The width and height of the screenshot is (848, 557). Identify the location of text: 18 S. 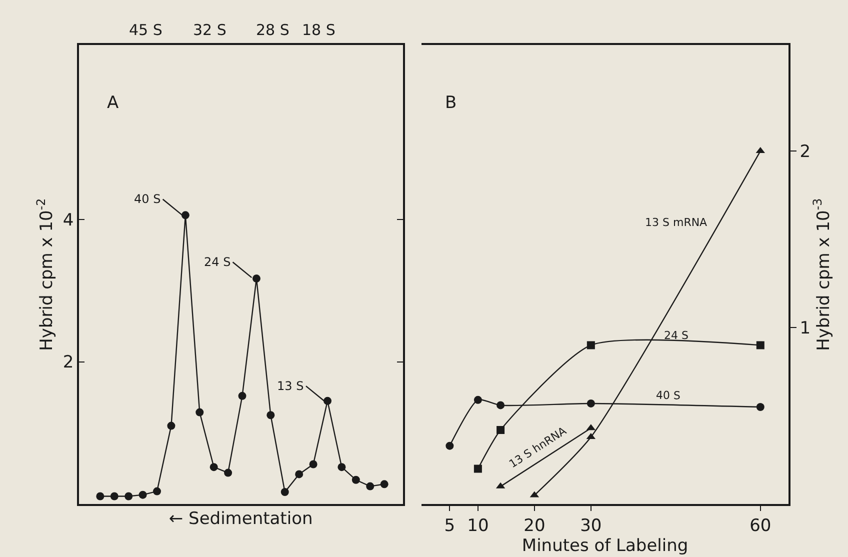
(319, 30).